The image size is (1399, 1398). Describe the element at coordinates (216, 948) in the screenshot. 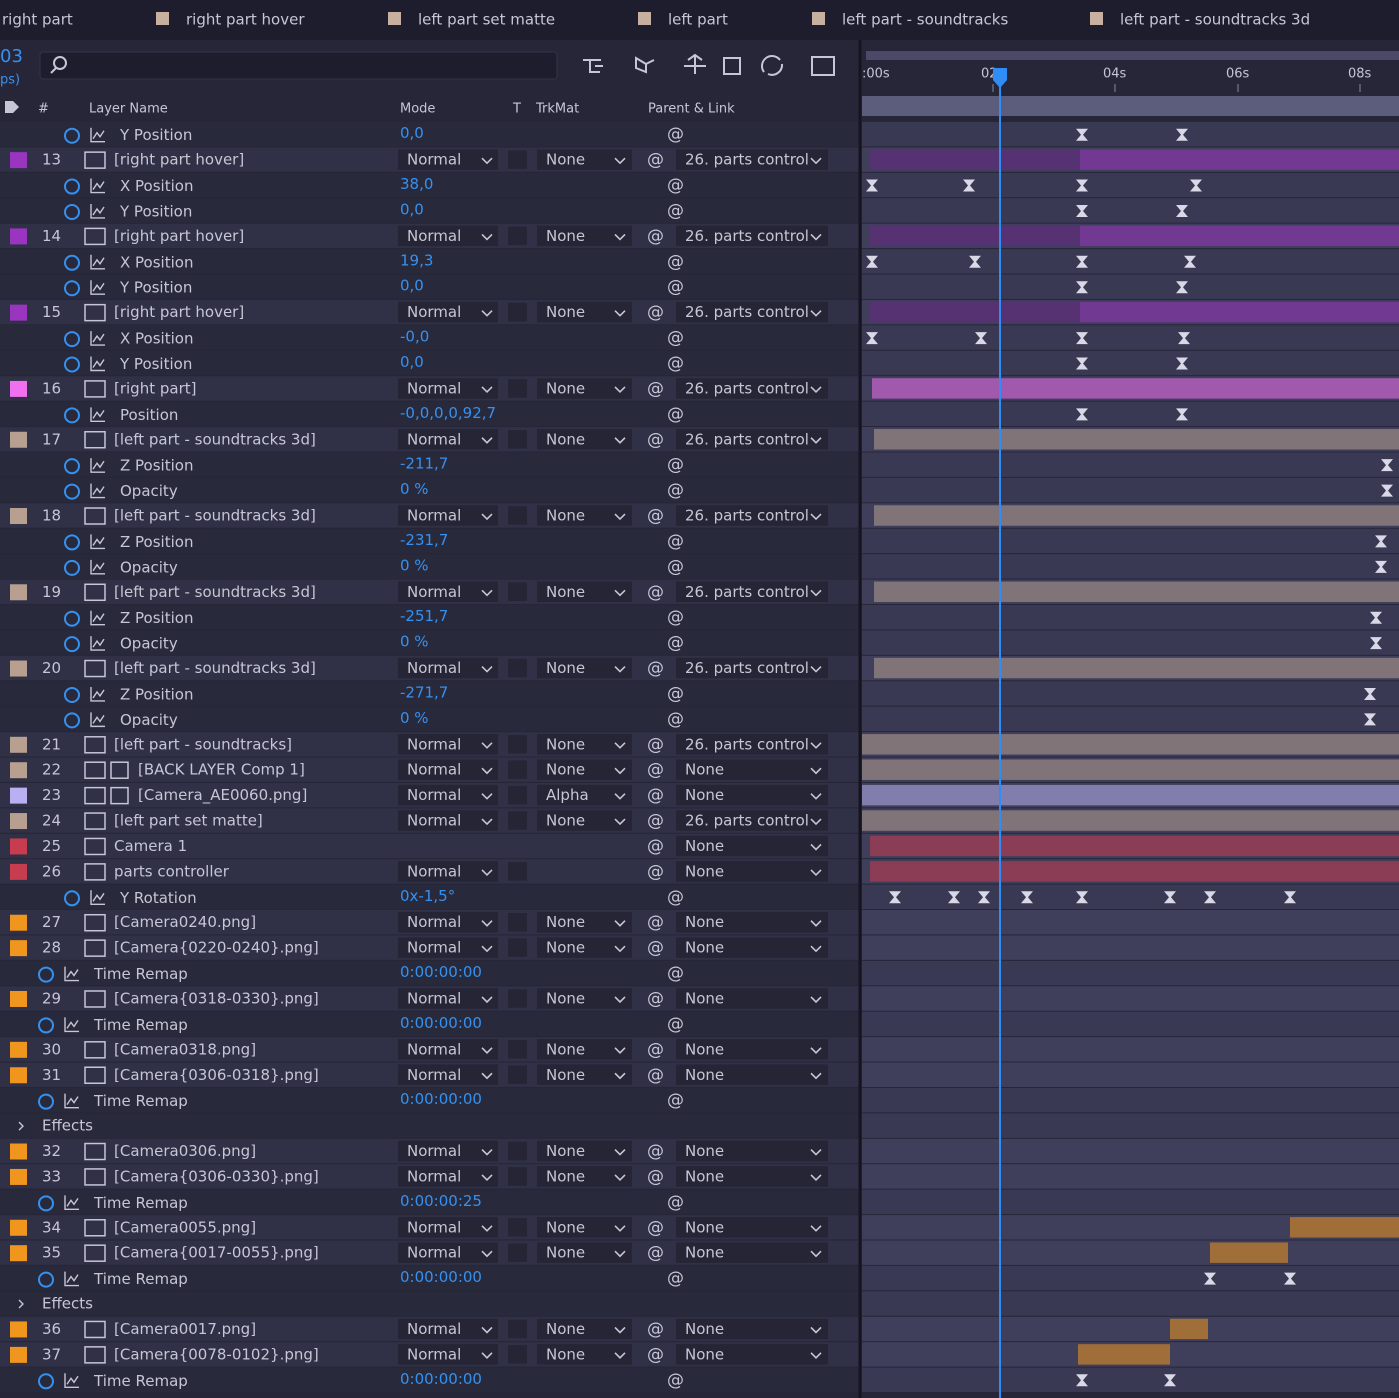

I see `layer-name: [Camera{0220-0240}.png]` at that location.